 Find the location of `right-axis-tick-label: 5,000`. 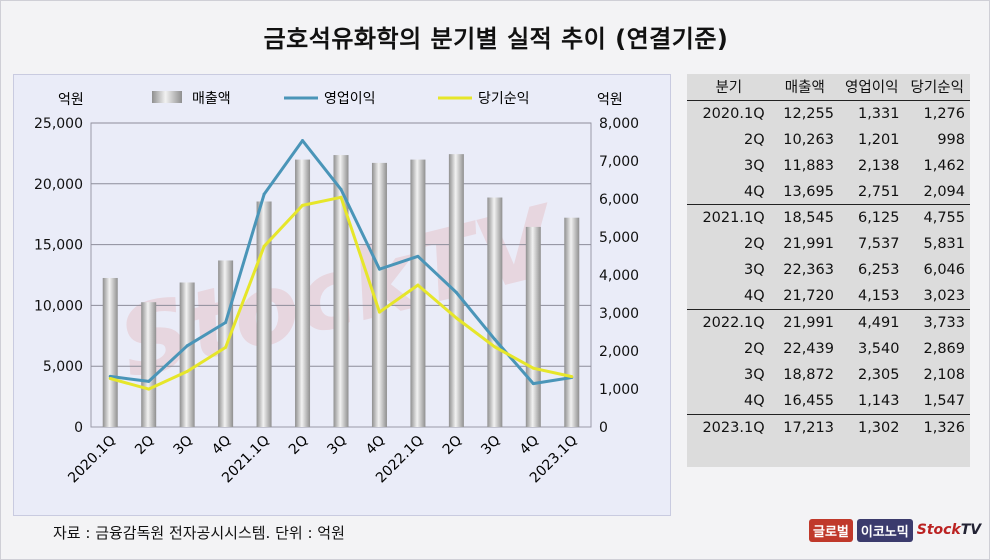

right-axis-tick-label: 5,000 is located at coordinates (619, 238).